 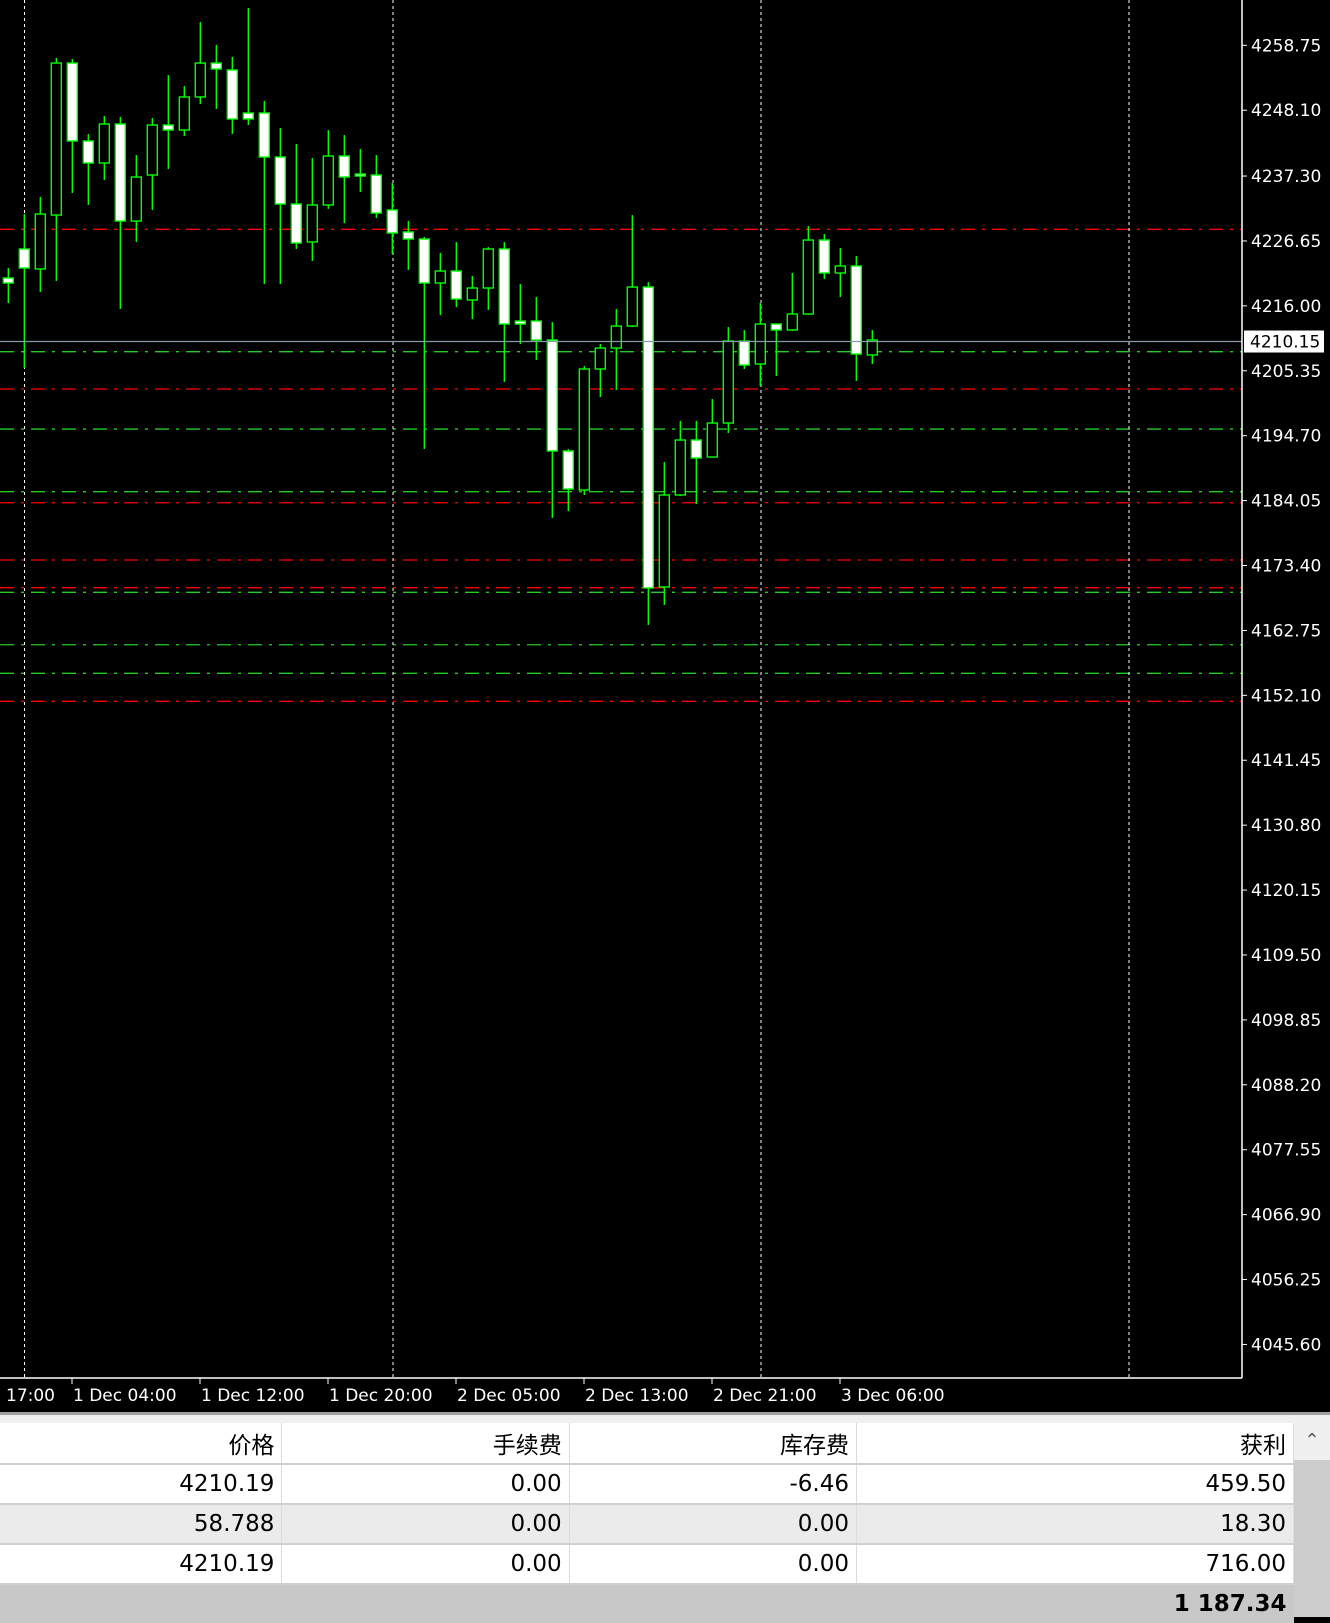 I want to click on time-tick-label: 3 Dec 06:00, so click(x=893, y=1396).